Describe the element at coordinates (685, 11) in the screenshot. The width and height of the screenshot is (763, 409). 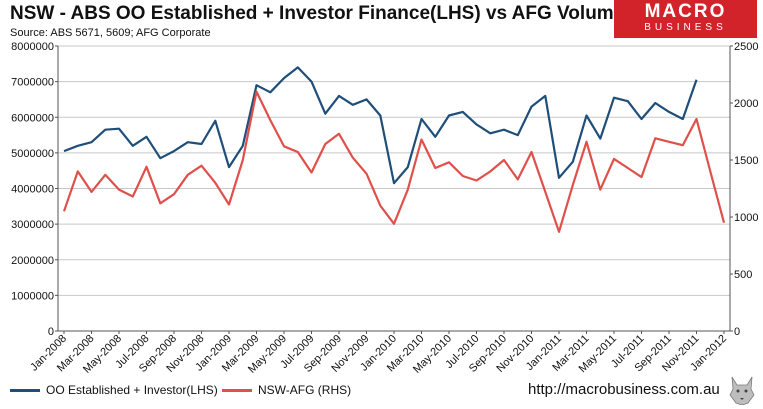
I see `brand-logo-line1: MACRO` at that location.